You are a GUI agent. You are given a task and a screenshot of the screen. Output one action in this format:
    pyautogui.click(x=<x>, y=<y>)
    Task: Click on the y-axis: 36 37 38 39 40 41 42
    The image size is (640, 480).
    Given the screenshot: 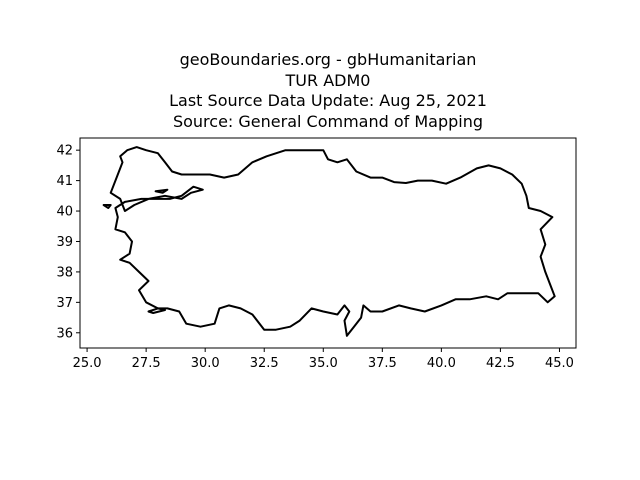 What is the action you would take?
    pyautogui.click(x=68, y=242)
    